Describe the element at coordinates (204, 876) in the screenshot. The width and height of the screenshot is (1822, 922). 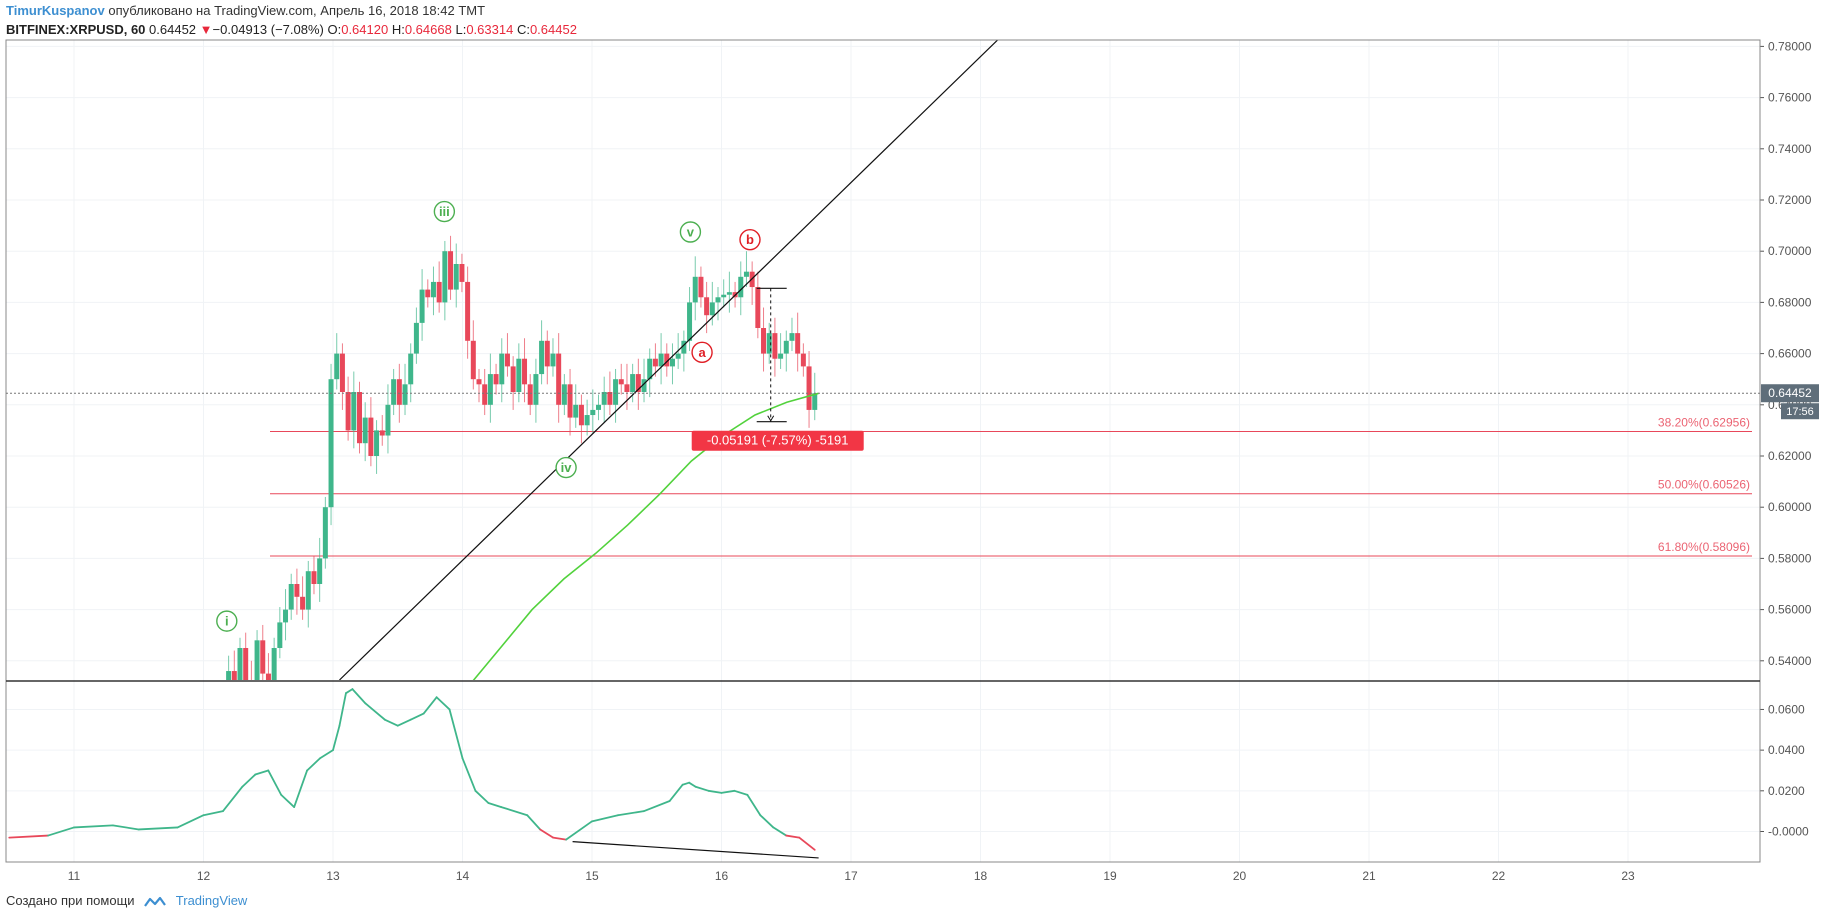
I see `x-tick-label: 12` at that location.